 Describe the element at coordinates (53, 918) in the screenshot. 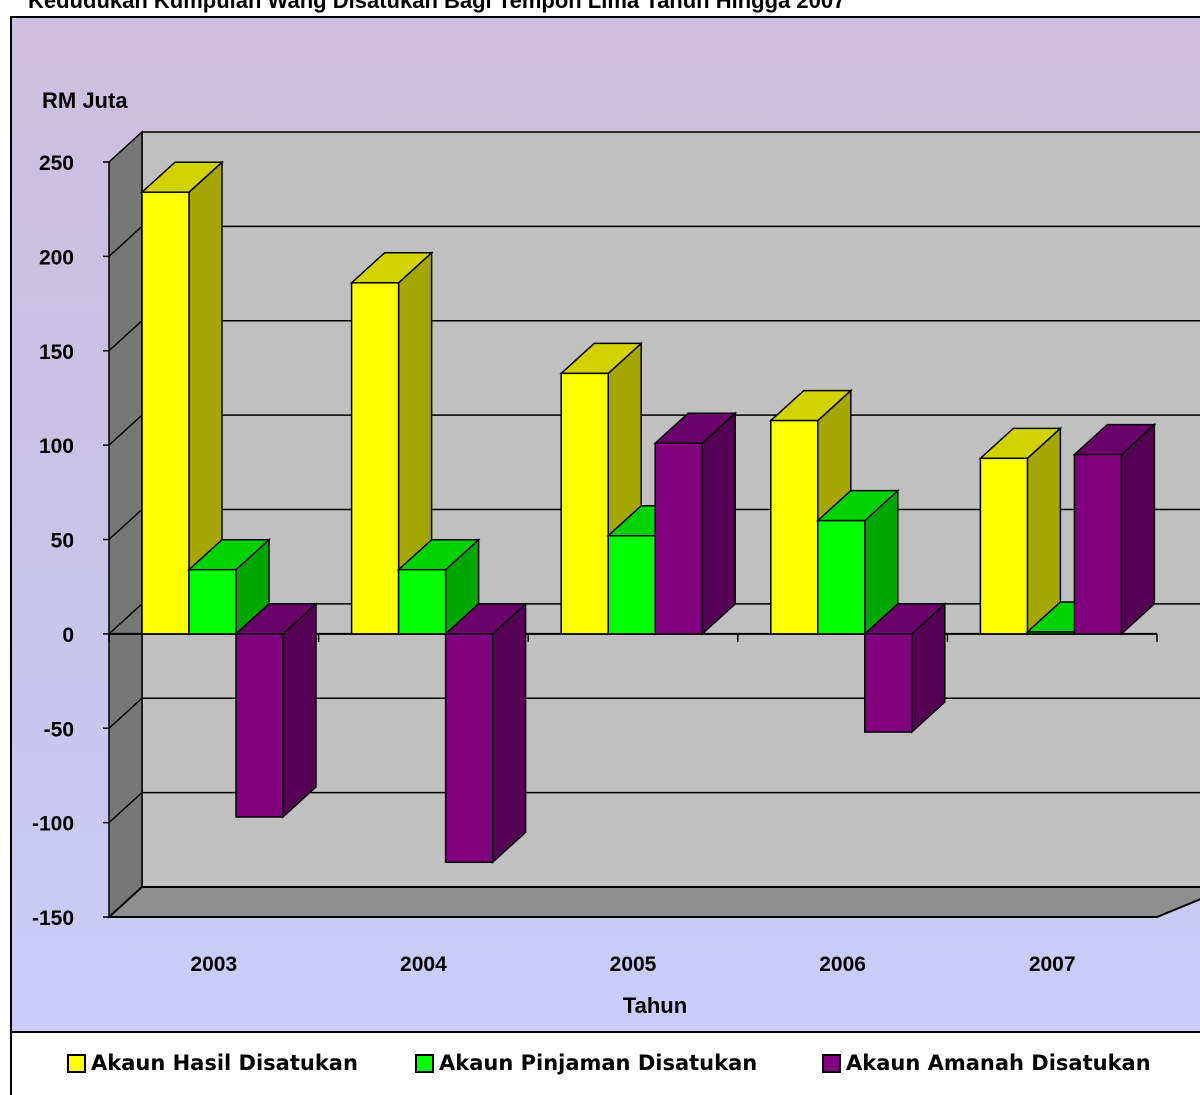

I see `y-tick-label: -150` at that location.